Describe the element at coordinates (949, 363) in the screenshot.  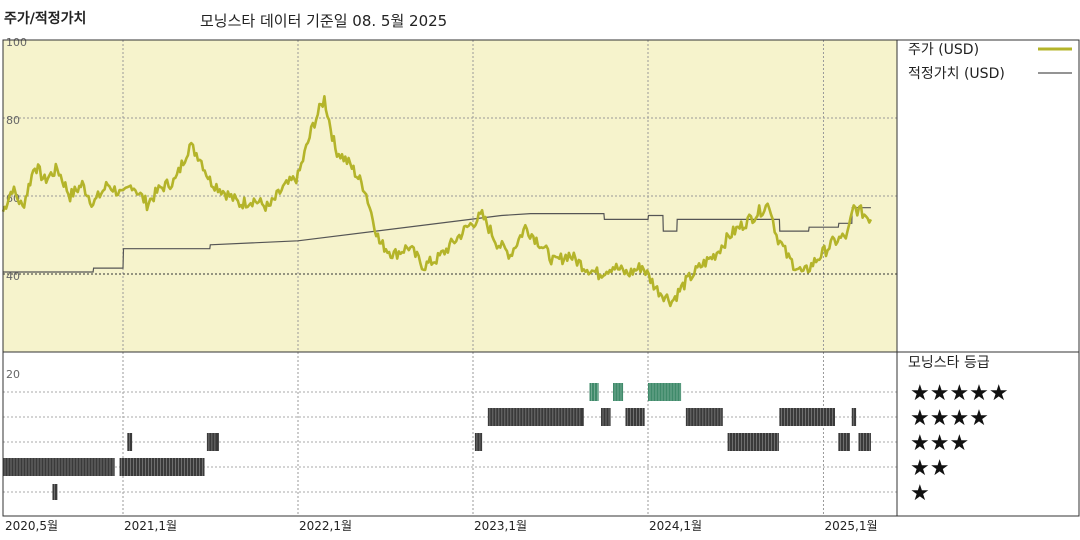
I see `rating-legend-title: 모닝스타 등급` at that location.